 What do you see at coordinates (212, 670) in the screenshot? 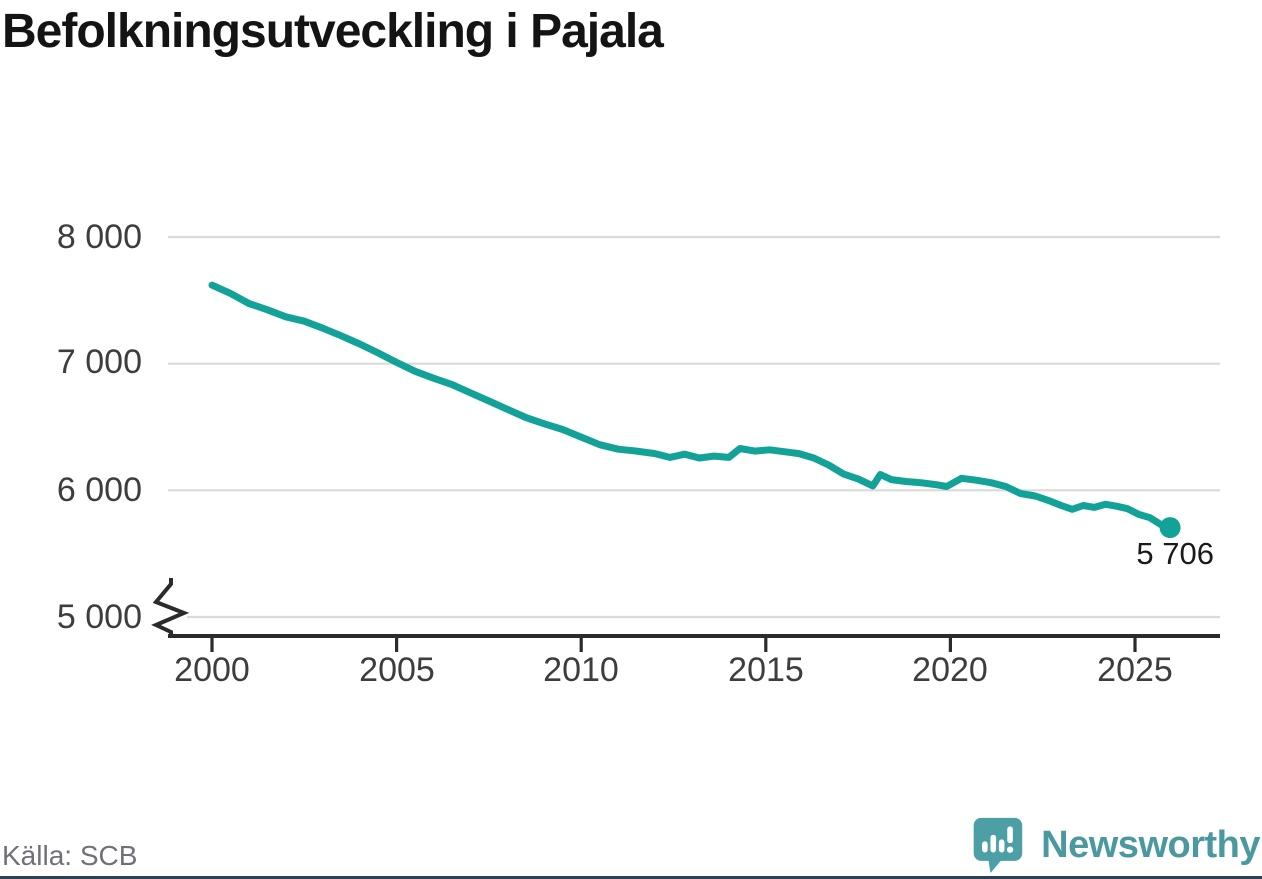
I see `x-tick-label: 2000` at bounding box center [212, 670].